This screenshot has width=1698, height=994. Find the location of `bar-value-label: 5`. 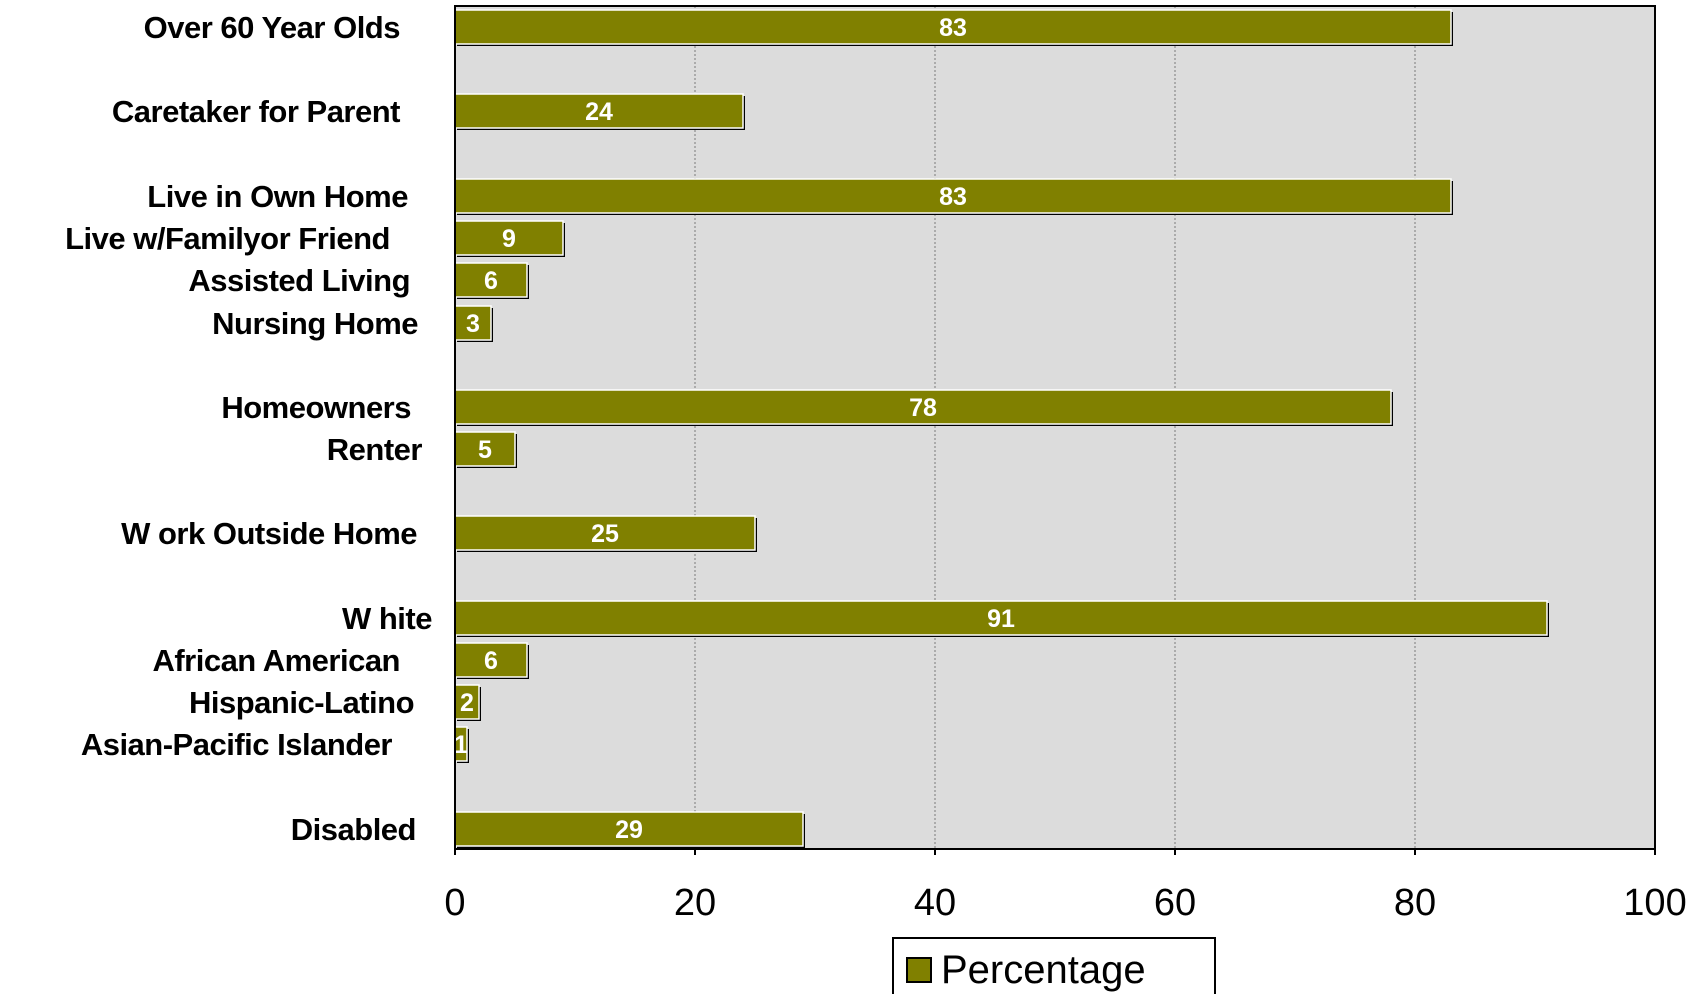

bar-value-label: 5 is located at coordinates (485, 450).